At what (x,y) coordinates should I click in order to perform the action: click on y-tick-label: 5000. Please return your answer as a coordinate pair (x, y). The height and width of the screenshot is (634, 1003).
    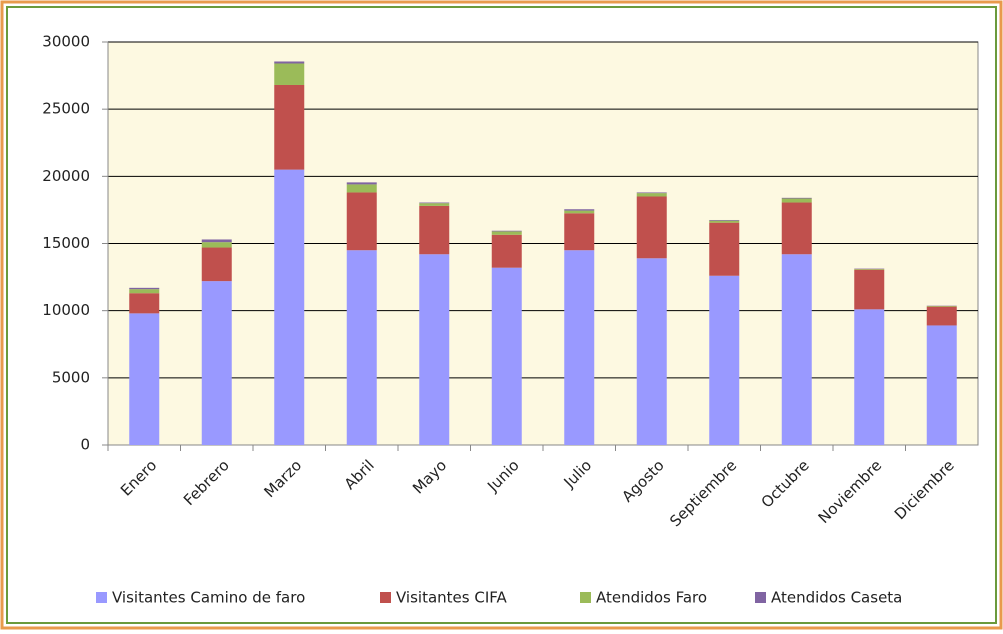
    Looking at the image, I should click on (71, 377).